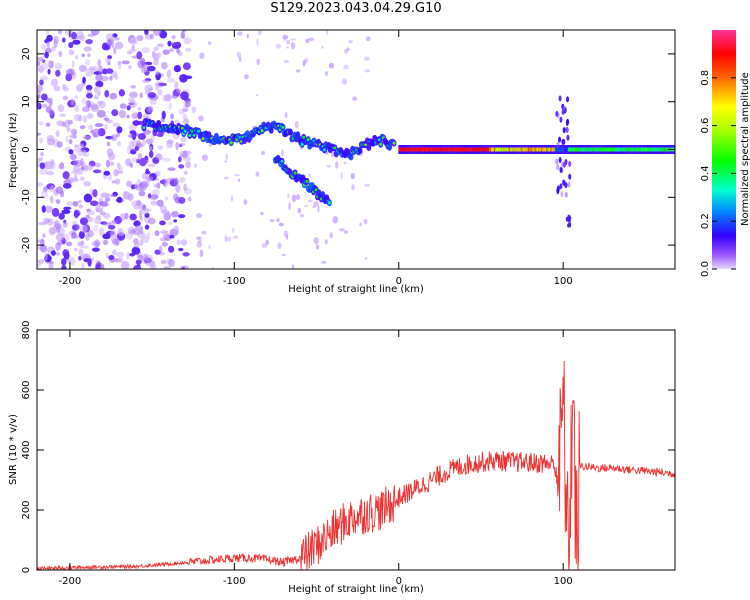 The height and width of the screenshot is (600, 750). Describe the element at coordinates (745, 149) in the screenshot. I see `colorbar-label: Normalized spectral amplitude` at that location.